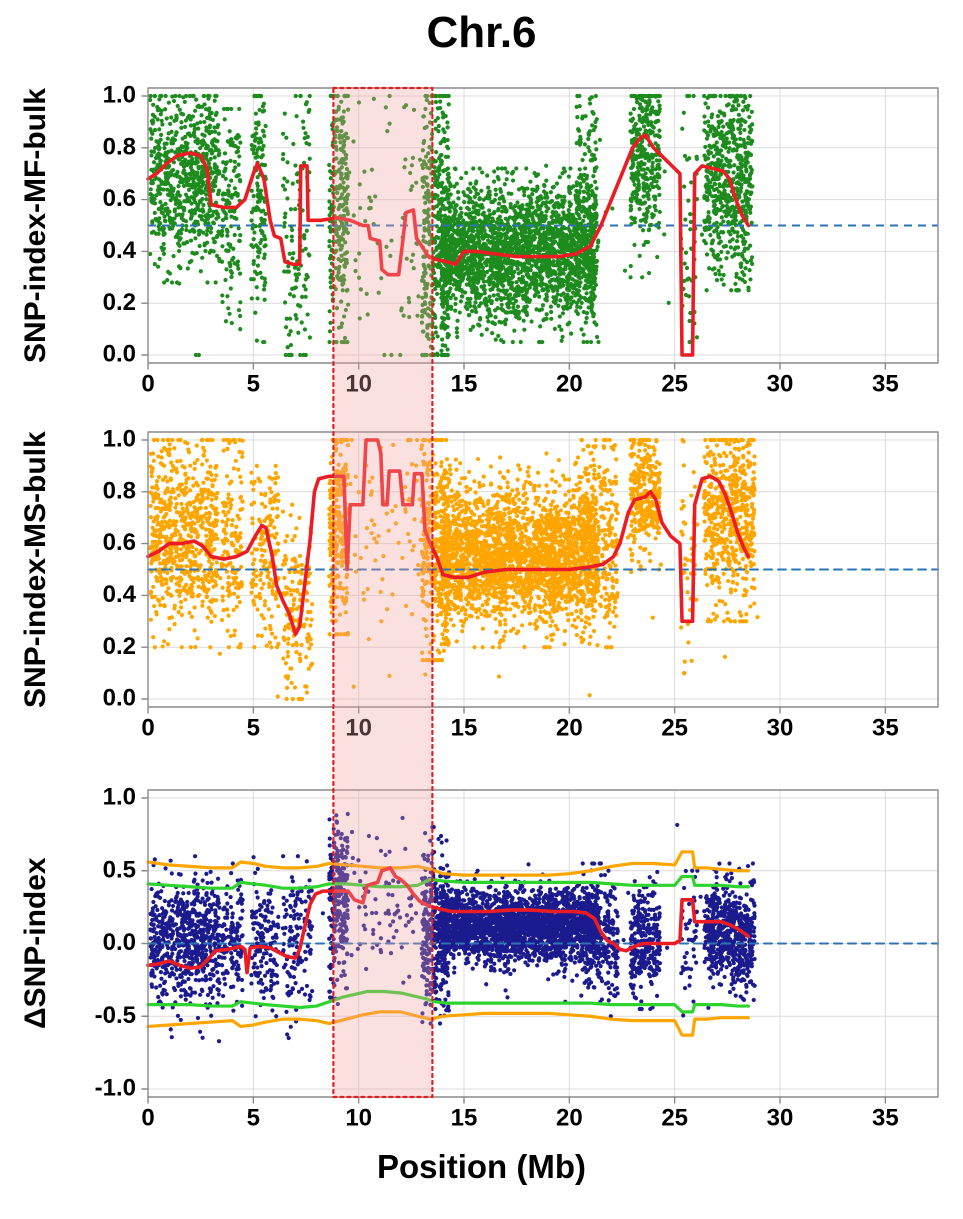 The height and width of the screenshot is (1219, 963). Describe the element at coordinates (35, 943) in the screenshot. I see `y-axis-label-delta-snp-index: ΔSNP-index` at that location.